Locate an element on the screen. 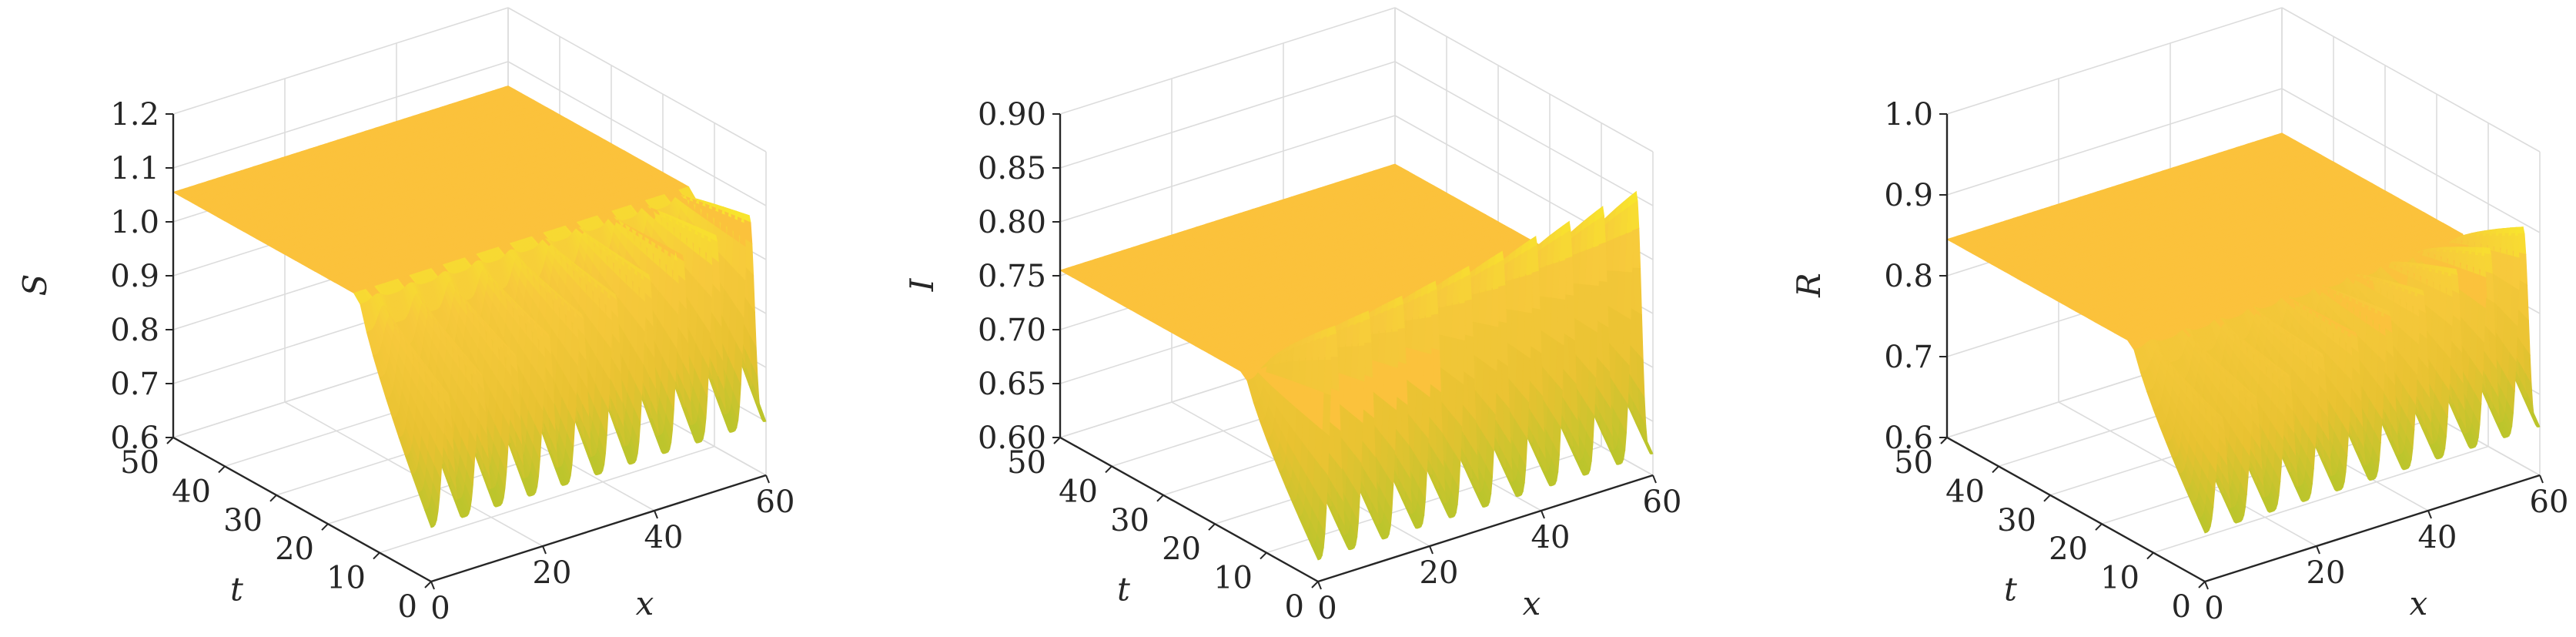 This screenshot has width=2576, height=637. z-tick-label: 0.65 is located at coordinates (1012, 384).